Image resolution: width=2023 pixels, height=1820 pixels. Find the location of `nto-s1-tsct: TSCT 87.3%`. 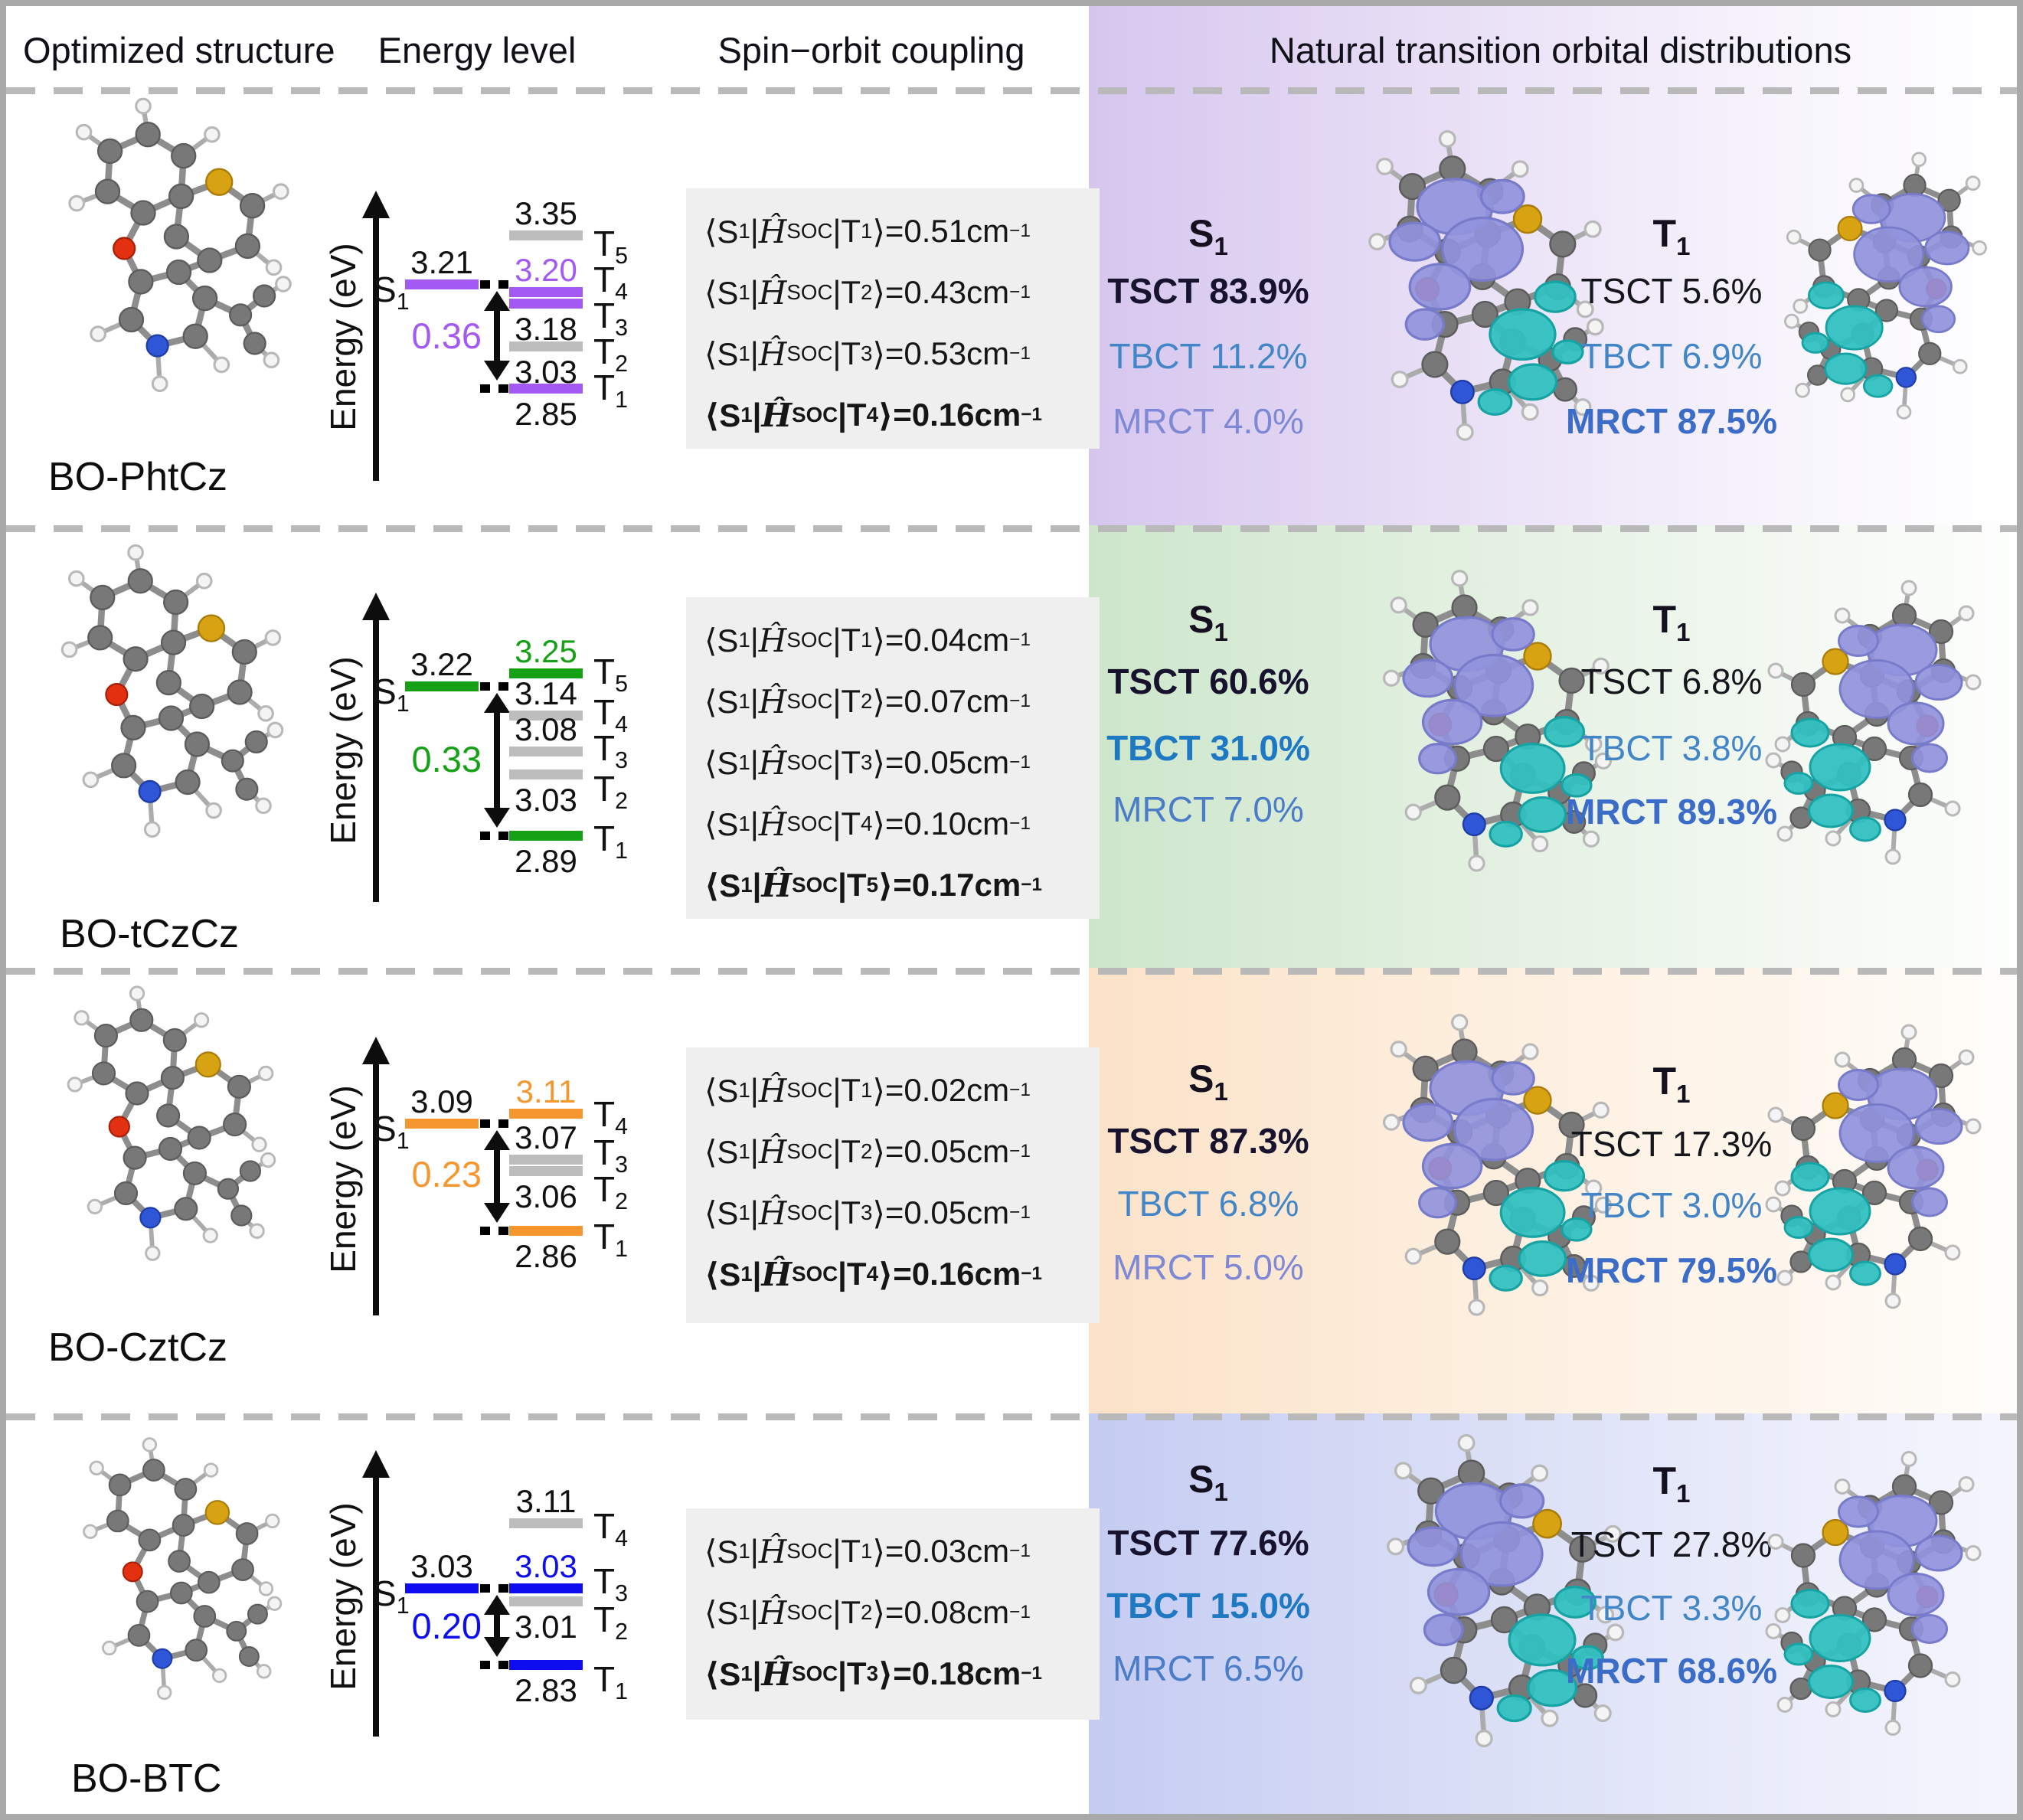

nto-s1-tsct: TSCT 87.3% is located at coordinates (1208, 1141).